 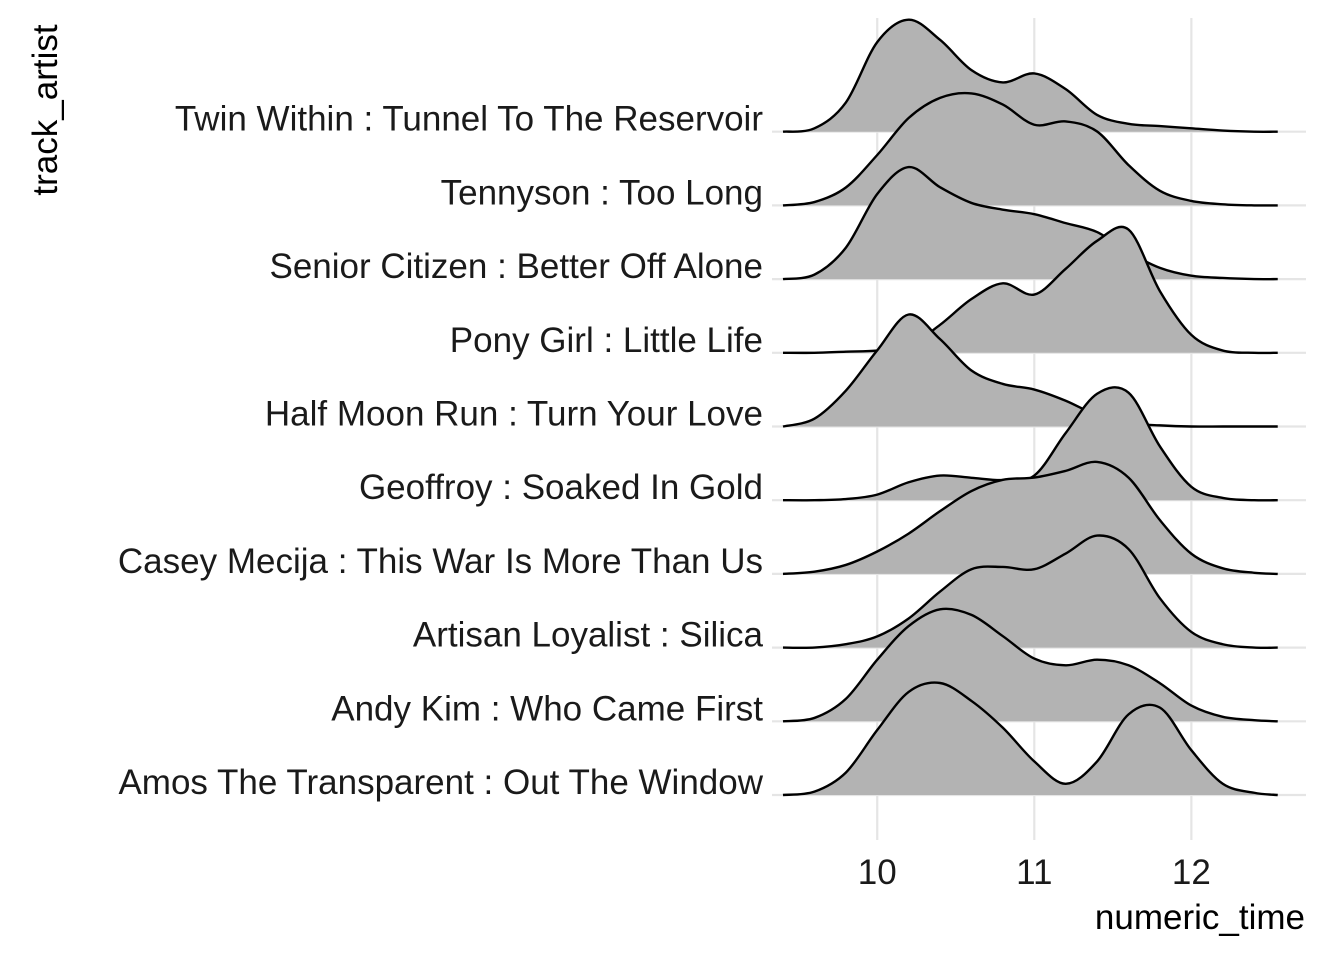 I want to click on x-tick-label: 11, so click(x=1034, y=872).